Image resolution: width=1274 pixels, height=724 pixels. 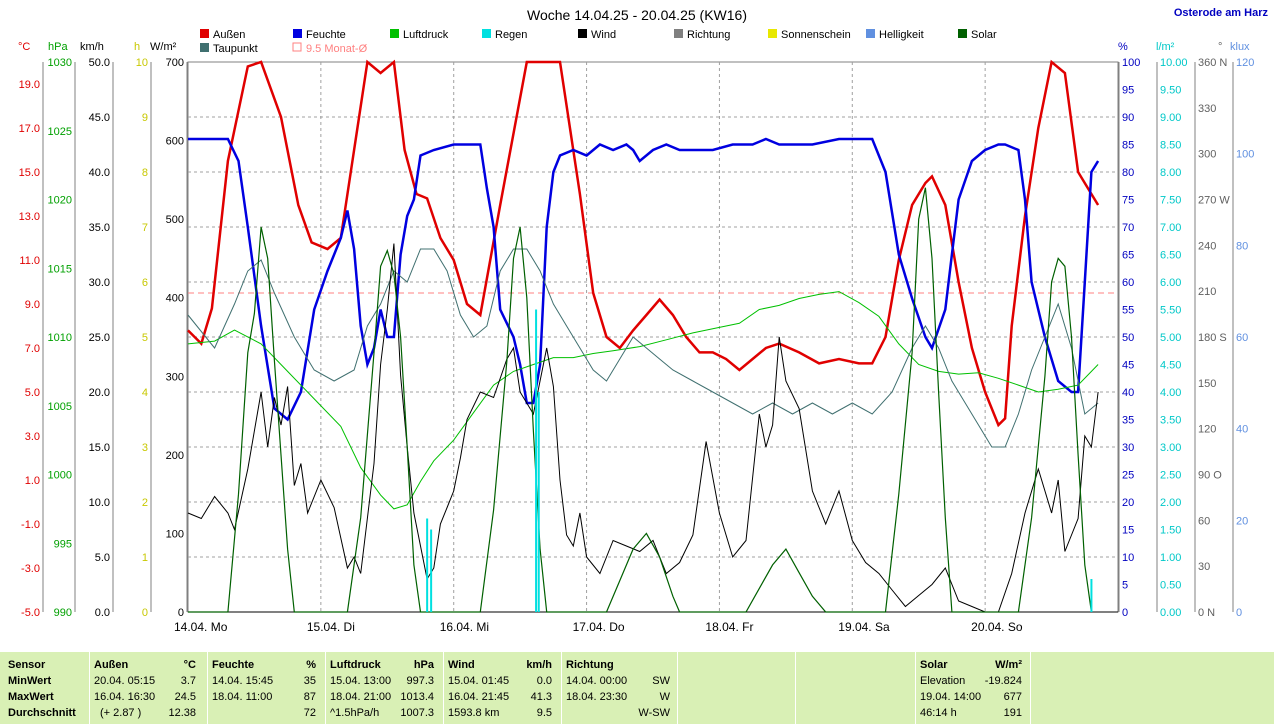 I want to click on y-tick-label: 95, so click(x=1128, y=91).